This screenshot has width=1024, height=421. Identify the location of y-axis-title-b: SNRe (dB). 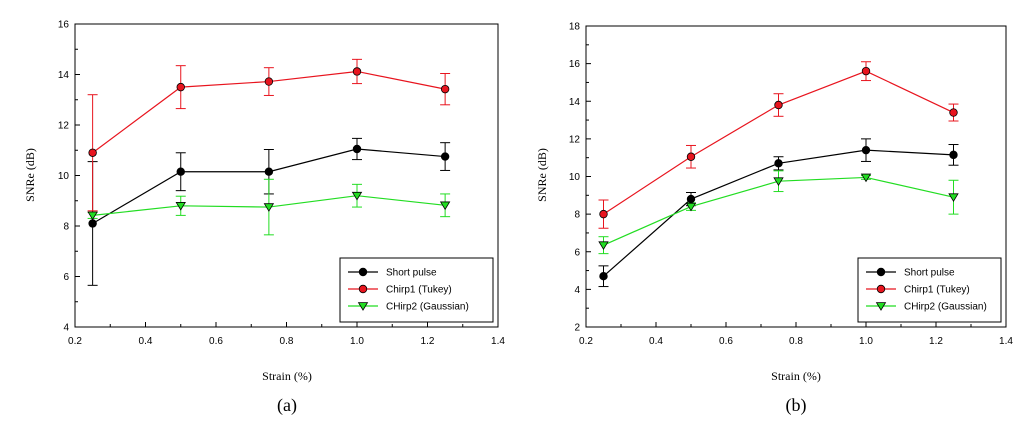
(542, 175).